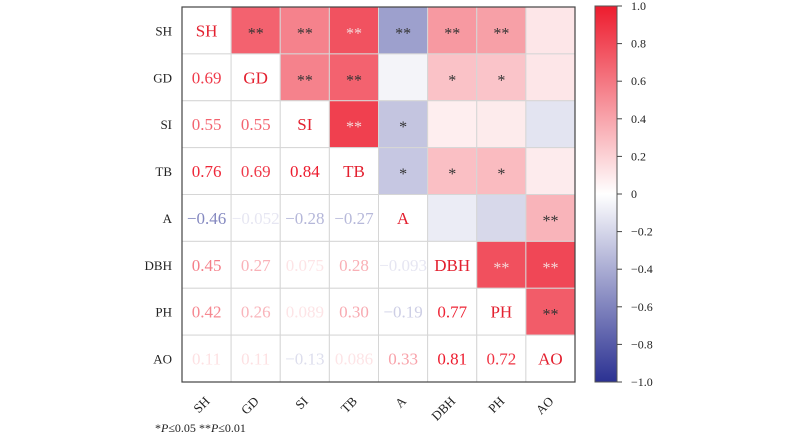  What do you see at coordinates (642, 269) in the screenshot?
I see `colorbar-tick-label: −0.4` at bounding box center [642, 269].